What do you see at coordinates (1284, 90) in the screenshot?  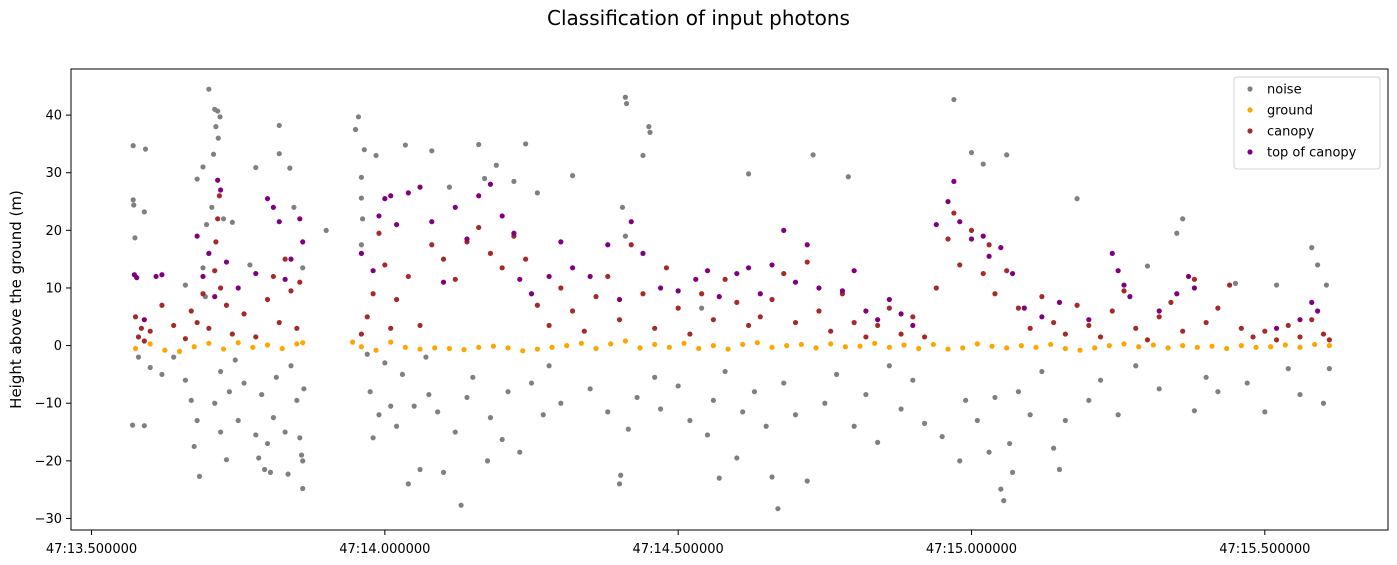 I see `legend-label-noise: noise` at bounding box center [1284, 90].